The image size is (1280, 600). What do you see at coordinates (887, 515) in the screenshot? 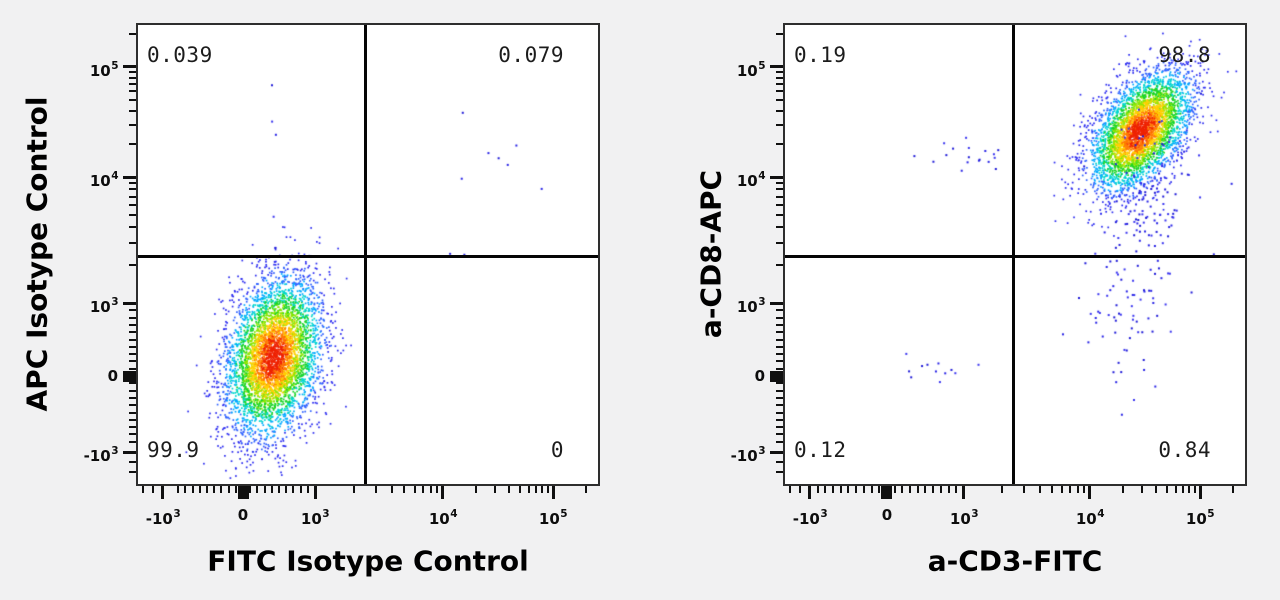
I see `x-axis-tick-label: 0` at bounding box center [887, 515].